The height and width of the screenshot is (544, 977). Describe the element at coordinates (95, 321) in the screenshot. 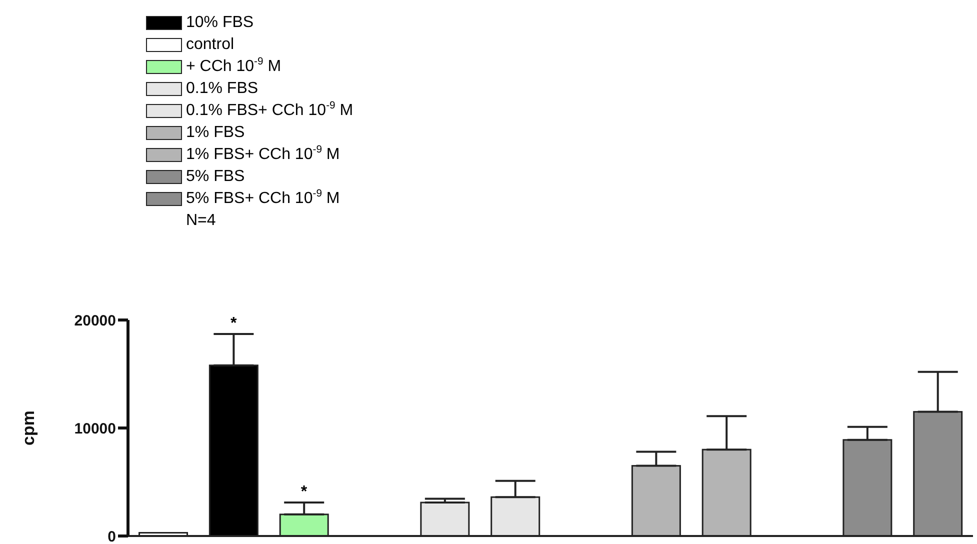

I see `y-tick-label: 20000` at that location.